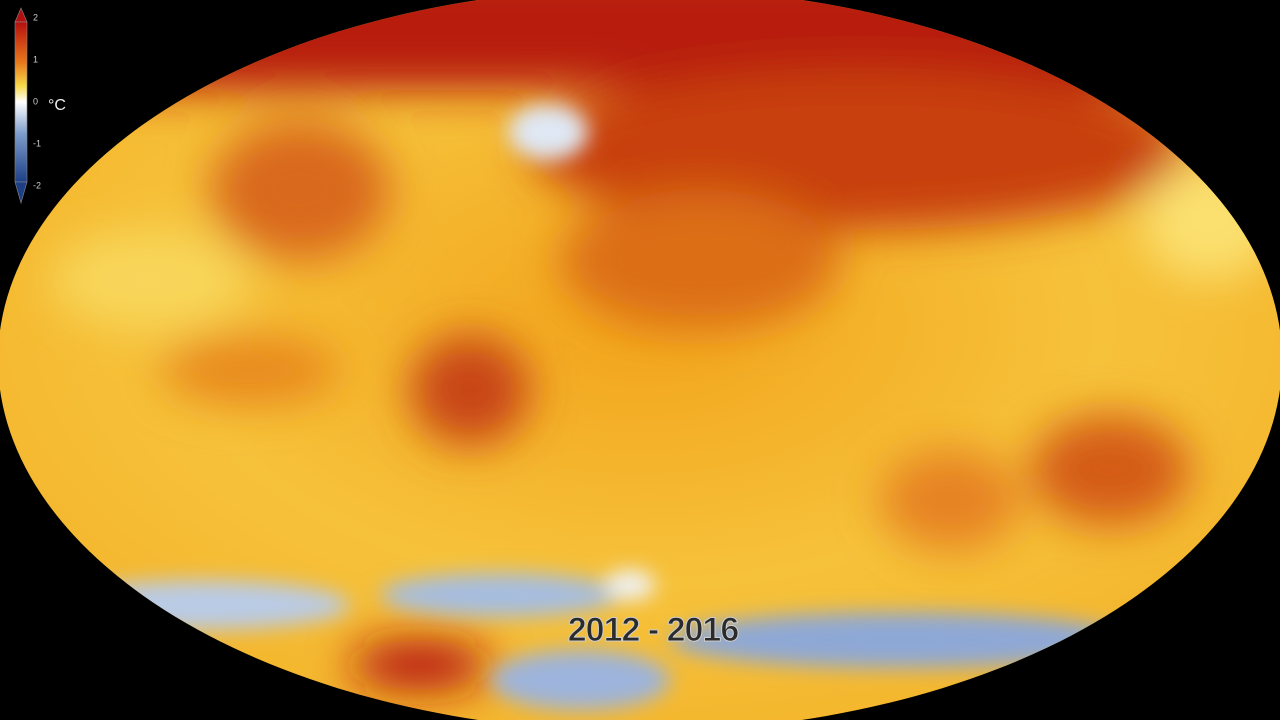 This screenshot has height=720, width=1280. I want to click on colorbar-tick-label: -1, so click(37, 143).